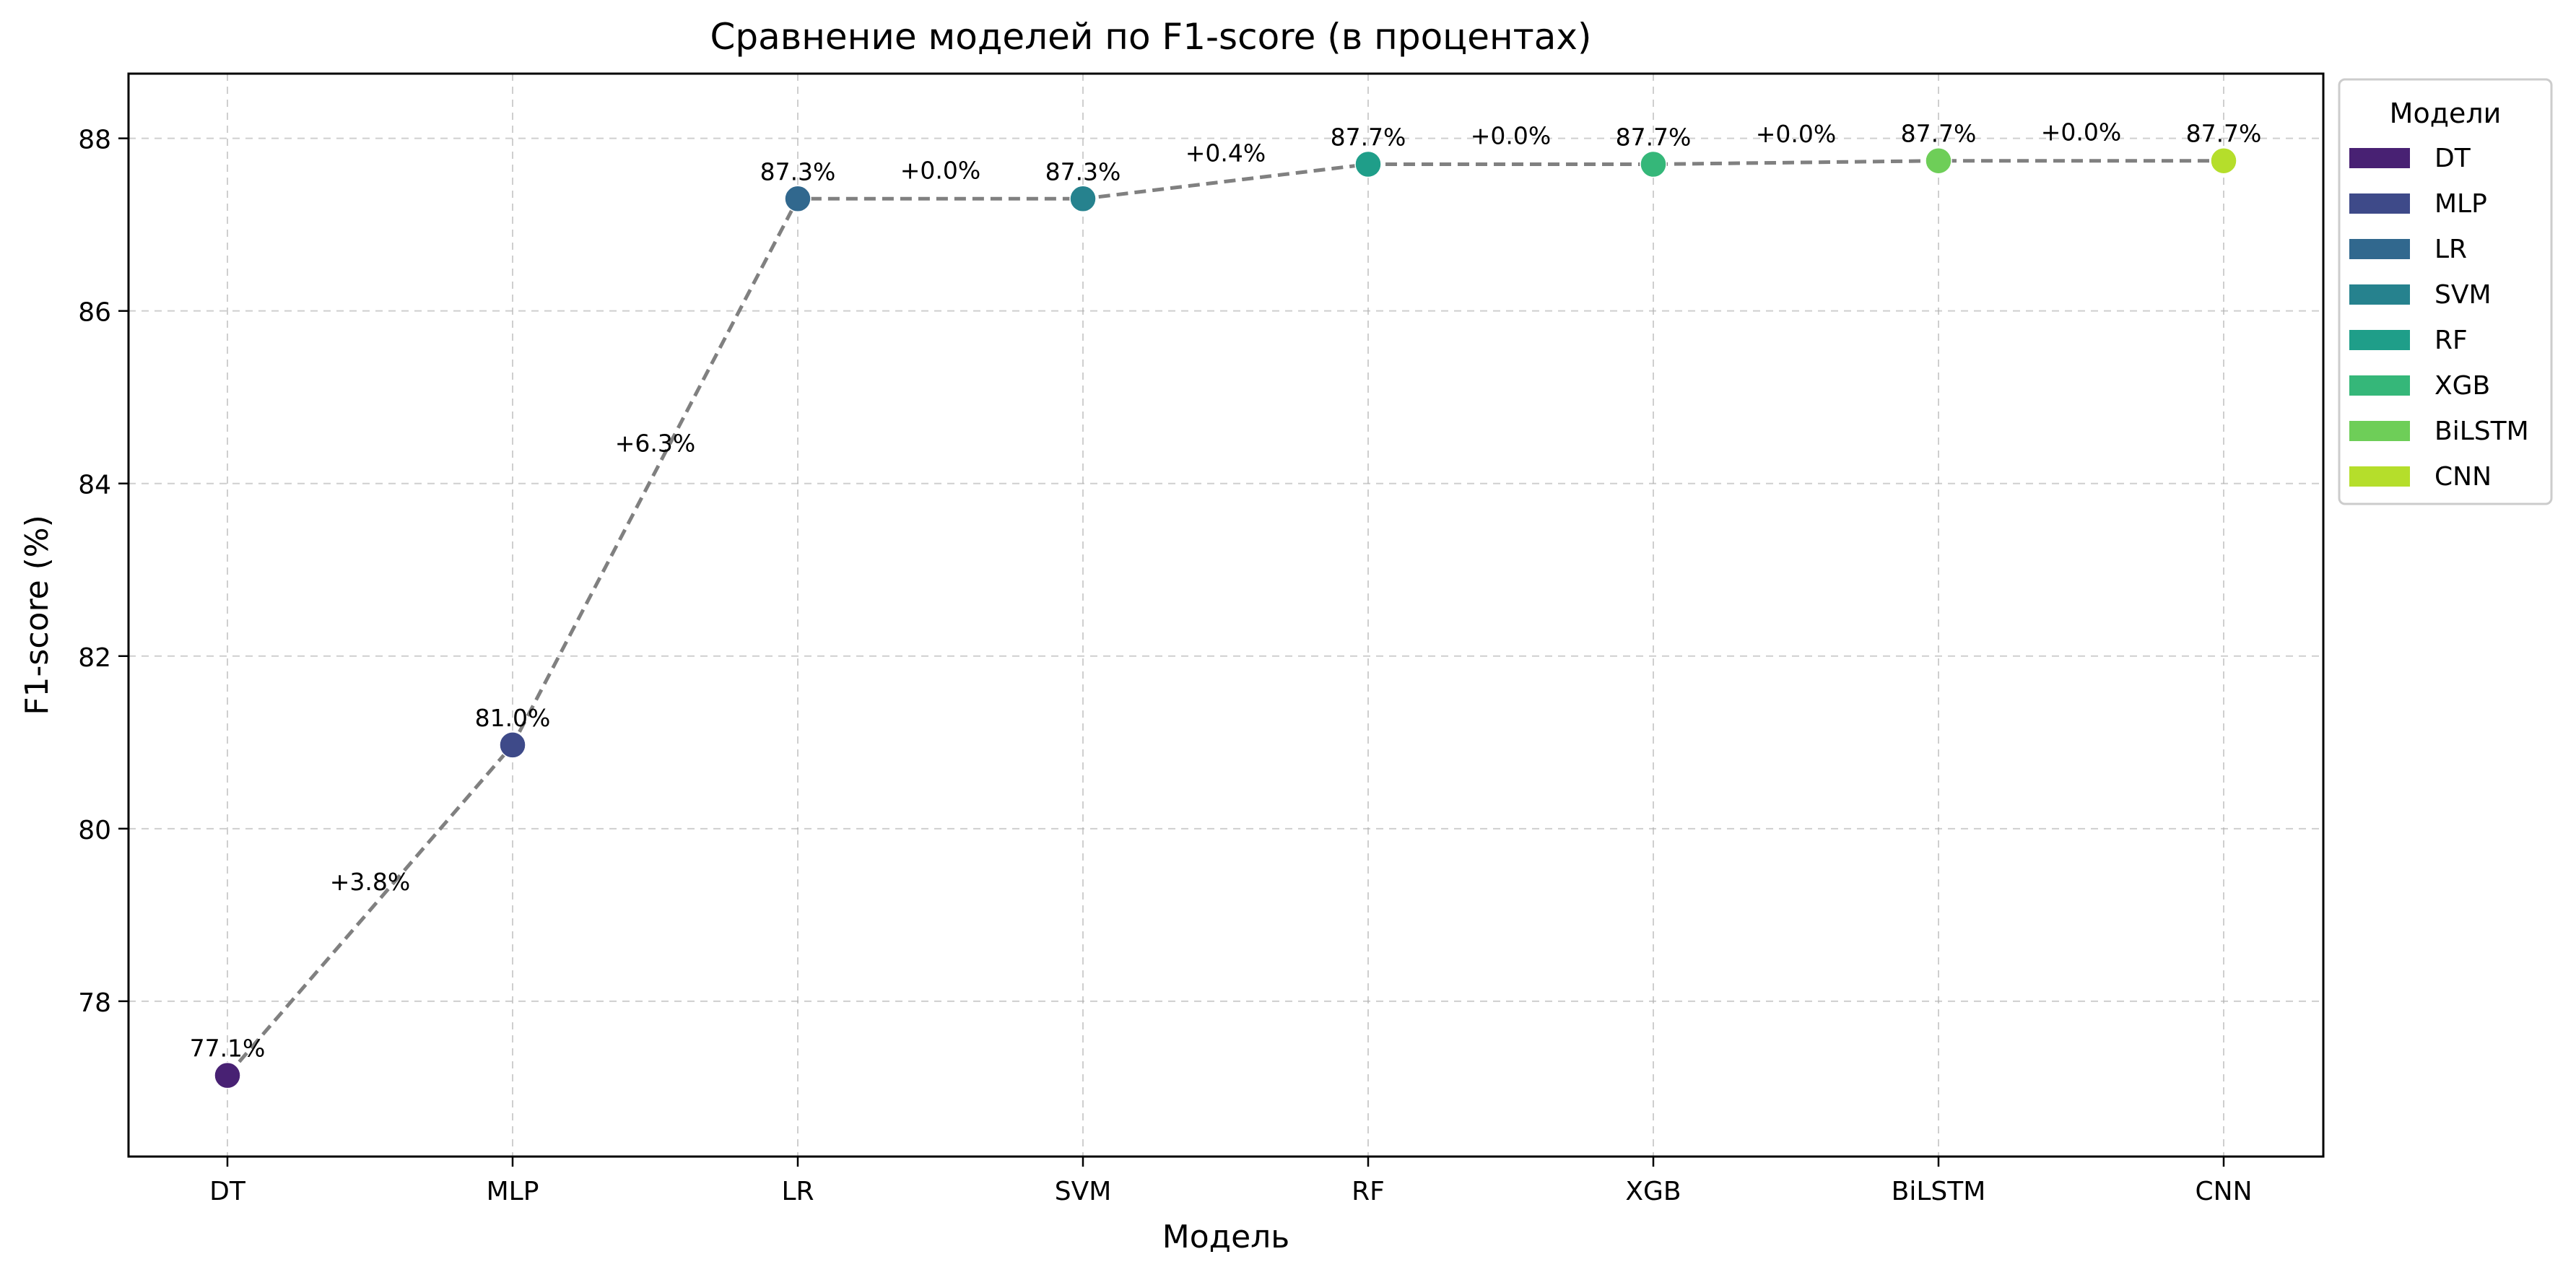 This screenshot has height=1280, width=2576. What do you see at coordinates (94, 658) in the screenshot?
I see `y-tick-label: 82` at bounding box center [94, 658].